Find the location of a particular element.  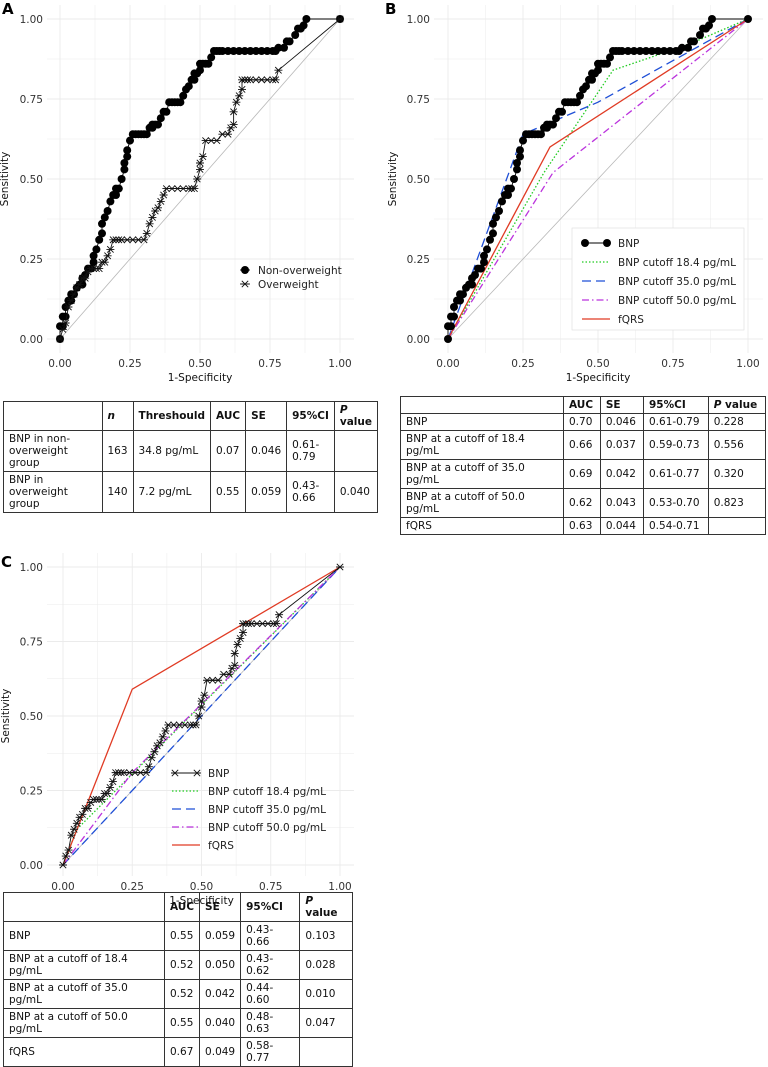

cell-auc: 0.63 is located at coordinates (582, 526).